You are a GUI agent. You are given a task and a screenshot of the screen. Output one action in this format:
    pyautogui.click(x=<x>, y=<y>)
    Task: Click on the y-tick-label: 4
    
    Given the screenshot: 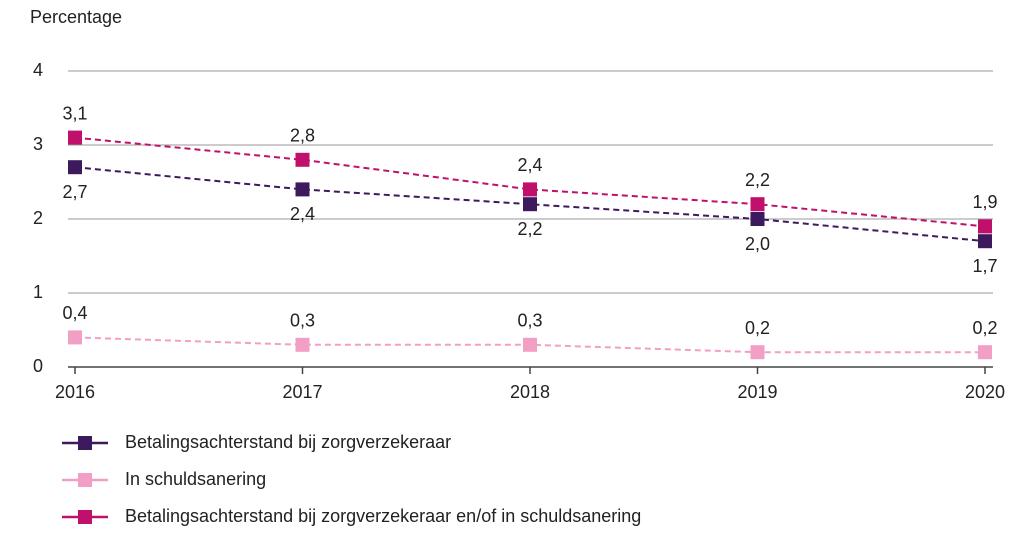 What is the action you would take?
    pyautogui.click(x=38, y=70)
    